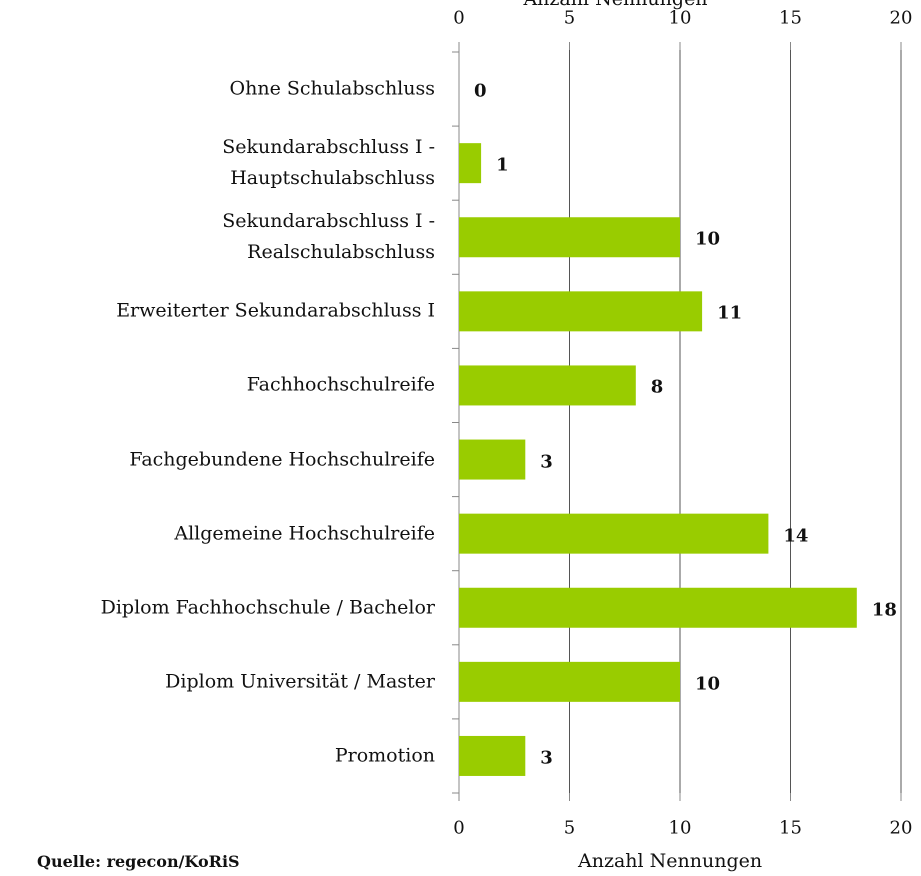  I want to click on x-tick-label-top: 10, so click(680, 18).